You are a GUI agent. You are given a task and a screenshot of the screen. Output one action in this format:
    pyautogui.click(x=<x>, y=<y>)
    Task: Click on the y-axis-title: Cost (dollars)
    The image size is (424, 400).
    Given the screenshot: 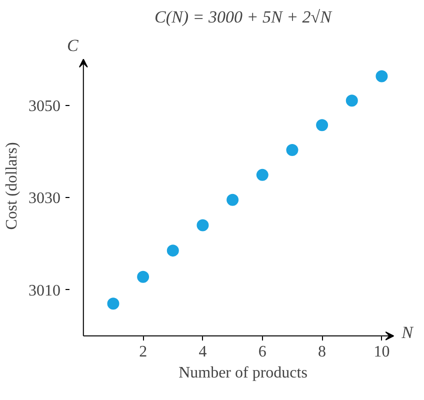 What is the action you would take?
    pyautogui.click(x=12, y=186)
    